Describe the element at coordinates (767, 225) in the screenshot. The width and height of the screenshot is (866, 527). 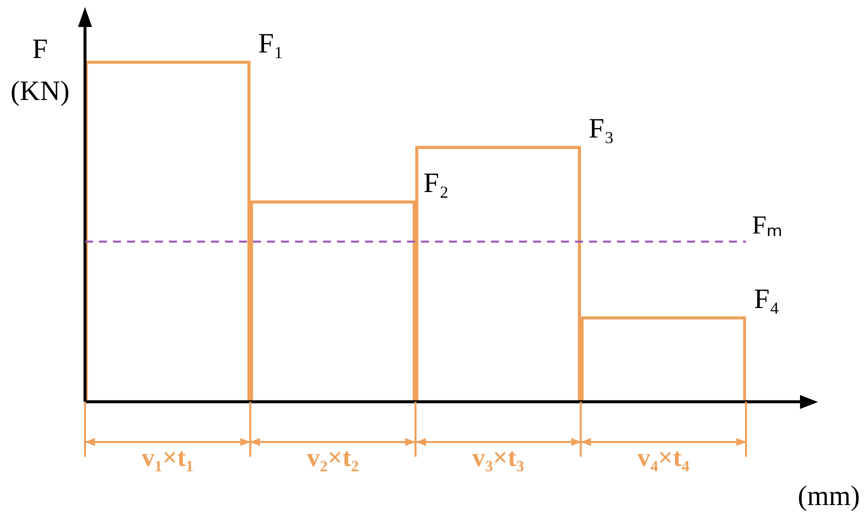
I see `ref-line-label: Fₘ` at that location.